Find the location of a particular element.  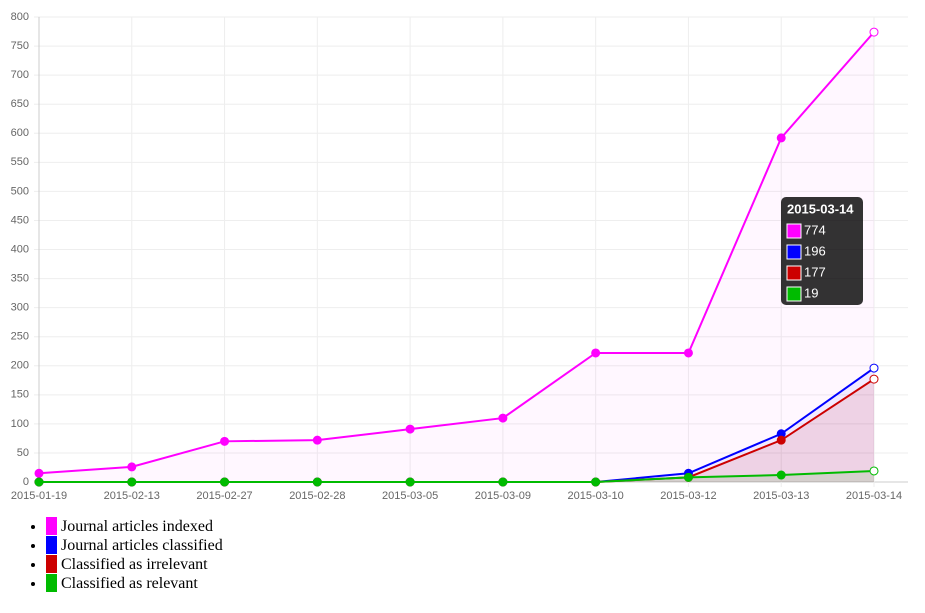

tooltip-title: 2015-03-14 is located at coordinates (820, 208).